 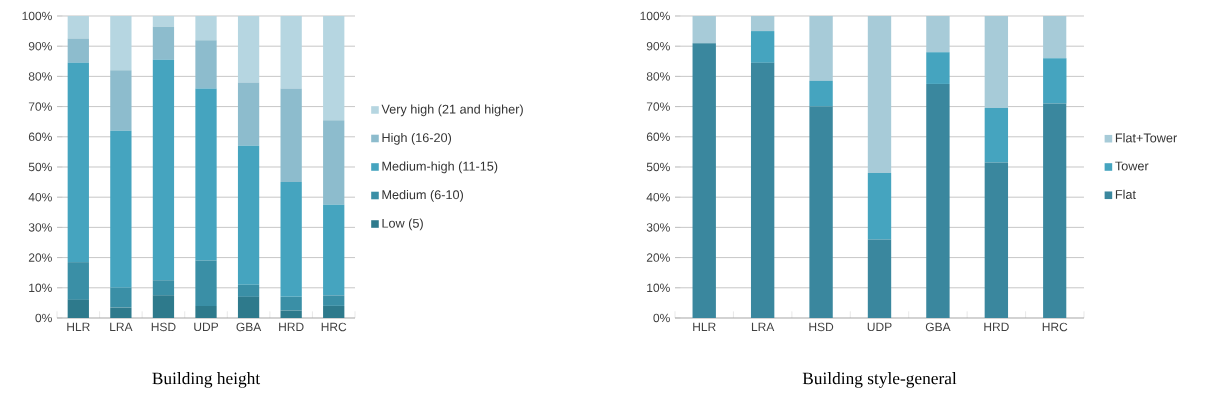 I want to click on text: Building height, so click(x=206, y=380).